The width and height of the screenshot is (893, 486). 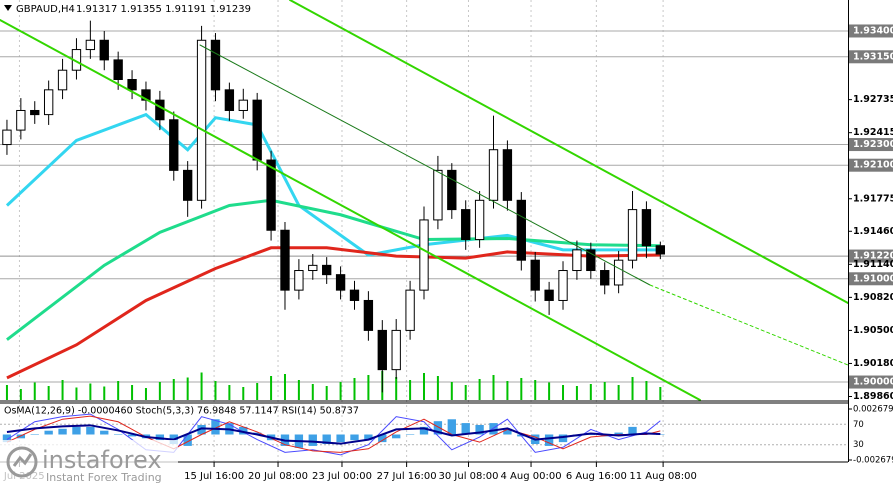 I want to click on logo-icon-mark, so click(x=22, y=460).